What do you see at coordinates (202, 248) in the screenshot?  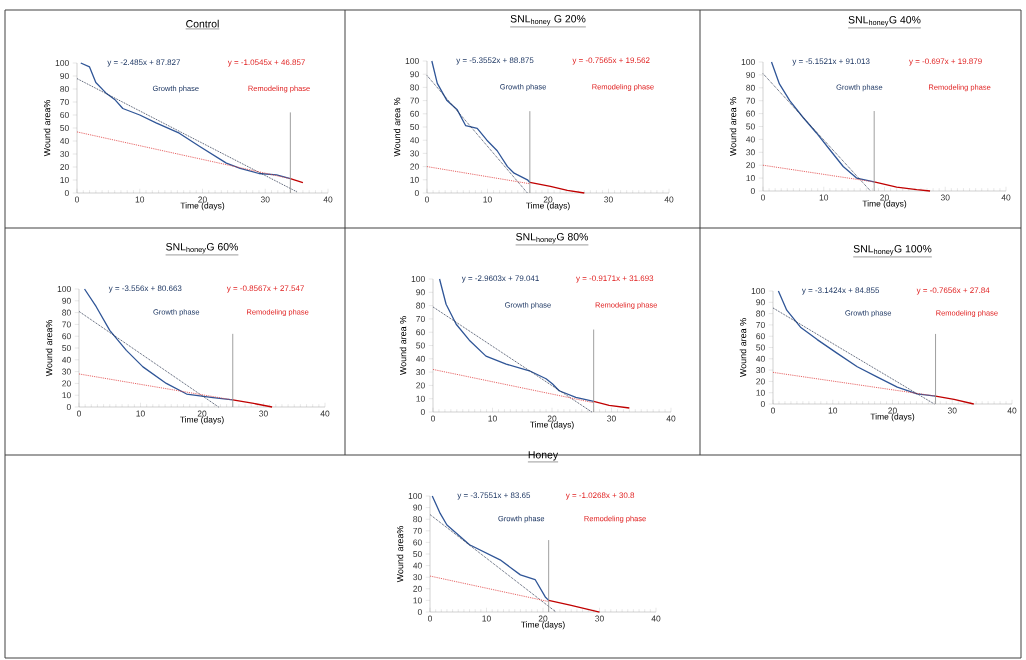 I see `chart-title: SNL$_{honey}$G 60%` at bounding box center [202, 248].